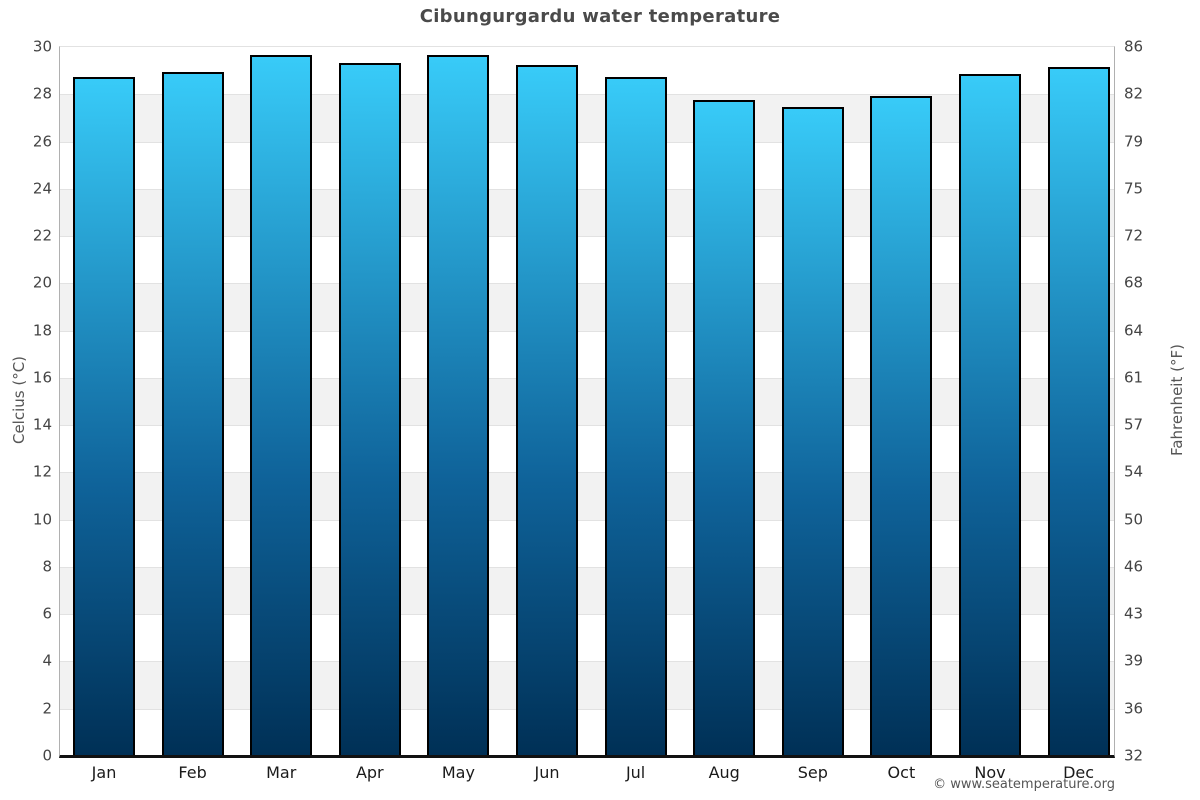 Image resolution: width=1200 pixels, height=800 pixels. I want to click on celsius-tick-label: 28, so click(42, 93).